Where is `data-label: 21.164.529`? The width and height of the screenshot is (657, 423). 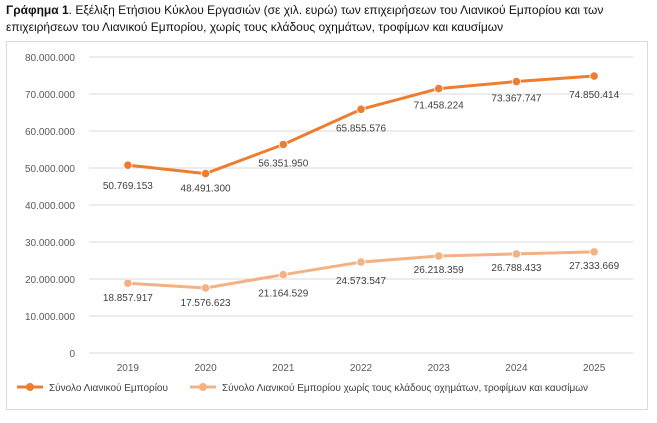 data-label: 21.164.529 is located at coordinates (283, 294).